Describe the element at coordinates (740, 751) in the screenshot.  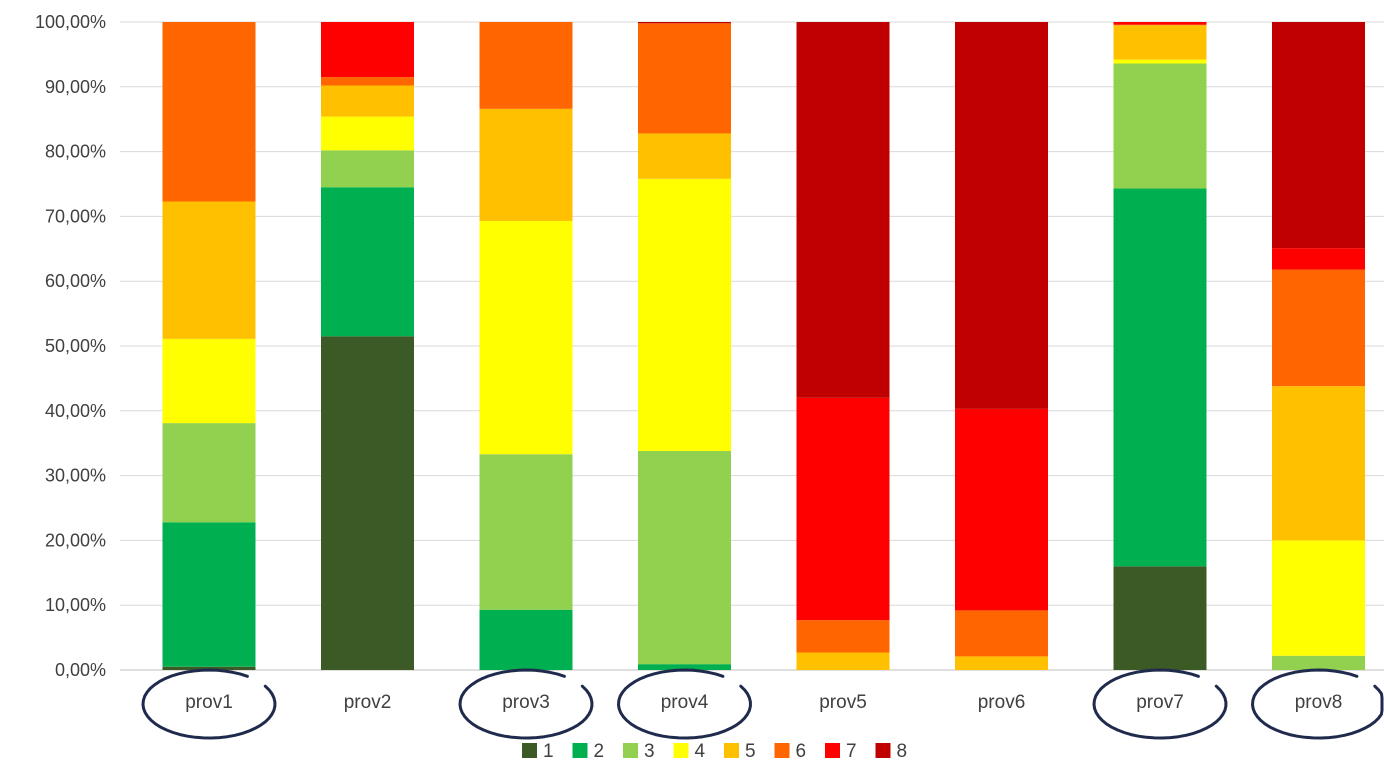
I see `legend-item-5: 5` at that location.